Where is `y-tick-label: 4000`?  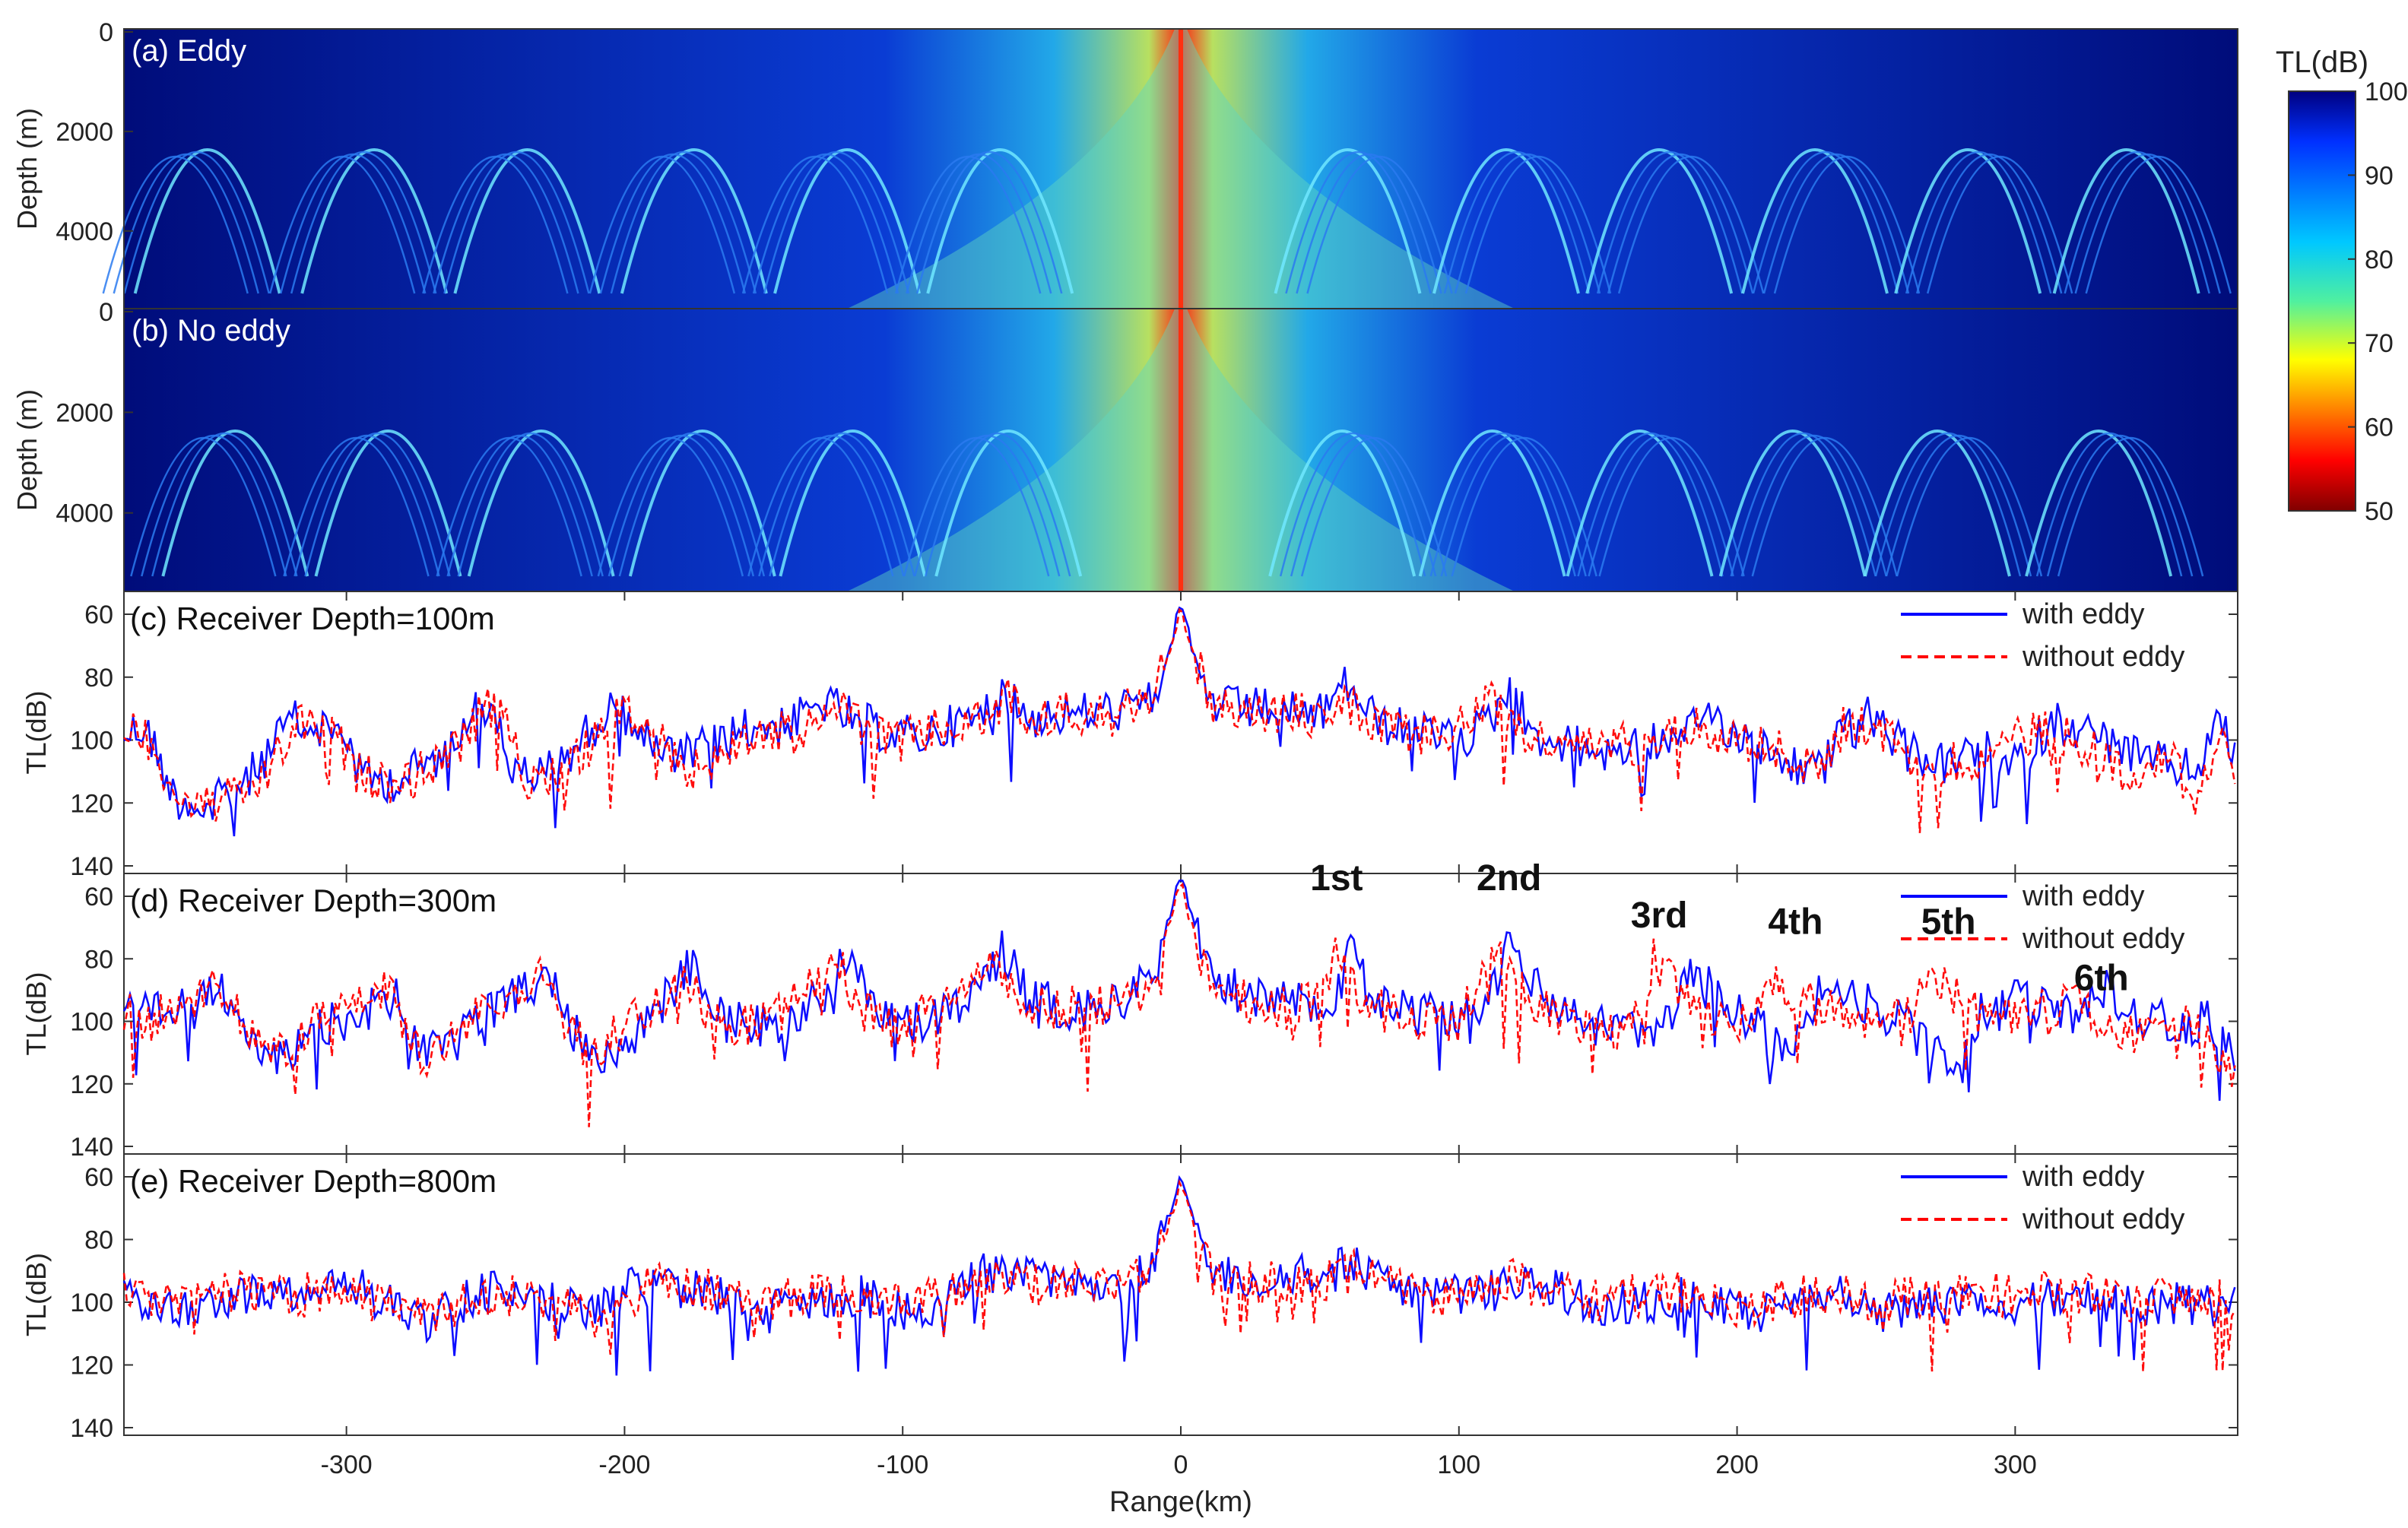
y-tick-label: 4000 is located at coordinates (84, 513).